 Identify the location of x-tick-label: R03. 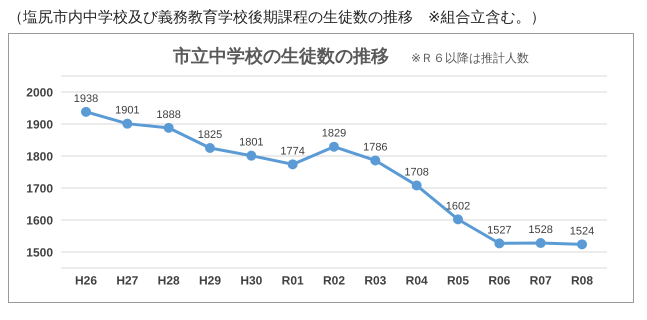
(375, 281).